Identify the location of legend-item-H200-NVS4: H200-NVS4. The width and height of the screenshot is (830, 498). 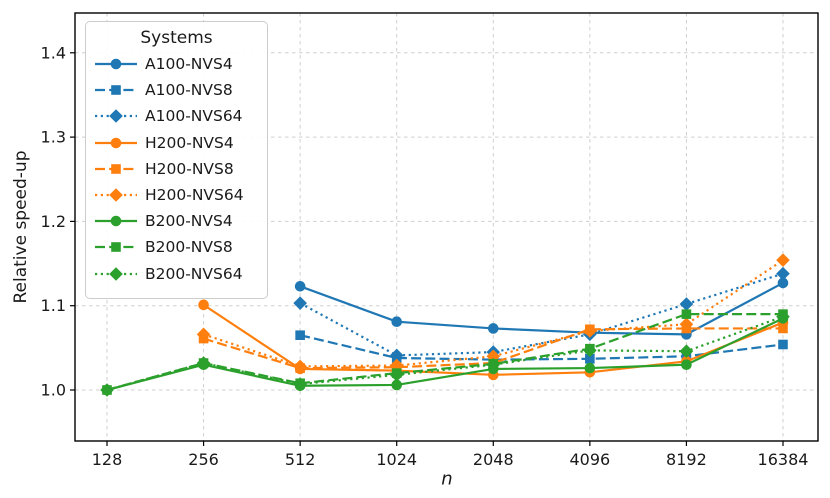
(176, 143).